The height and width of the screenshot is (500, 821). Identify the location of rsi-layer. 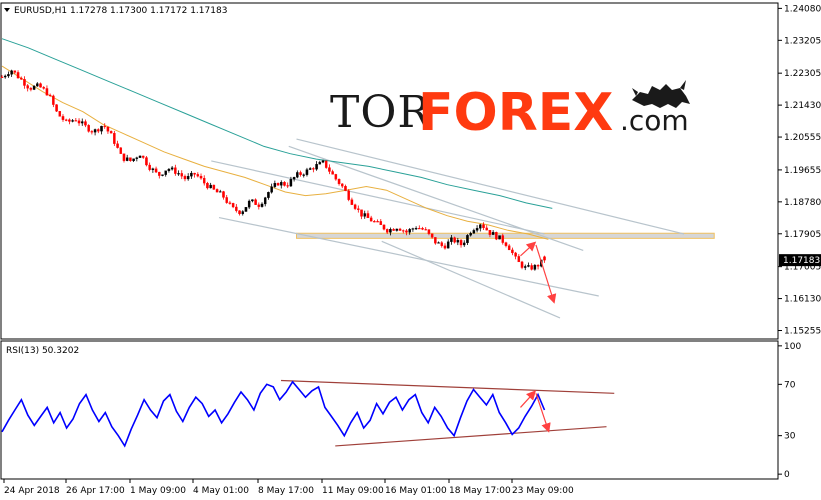
(308, 413).